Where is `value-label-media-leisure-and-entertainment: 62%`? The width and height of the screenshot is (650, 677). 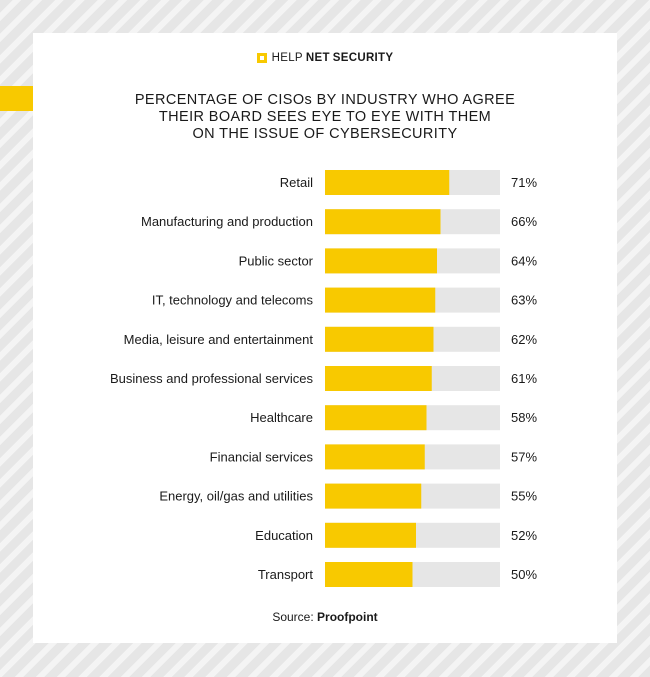 value-label-media-leisure-and-entertainment: 62% is located at coordinates (524, 339).